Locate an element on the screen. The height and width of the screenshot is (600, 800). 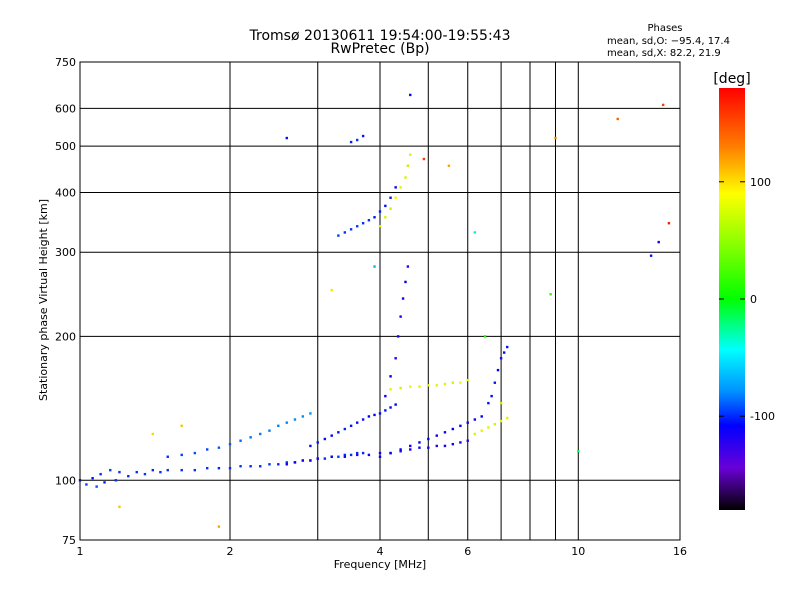
colorbar-tick-label: 0 is located at coordinates (753, 299).